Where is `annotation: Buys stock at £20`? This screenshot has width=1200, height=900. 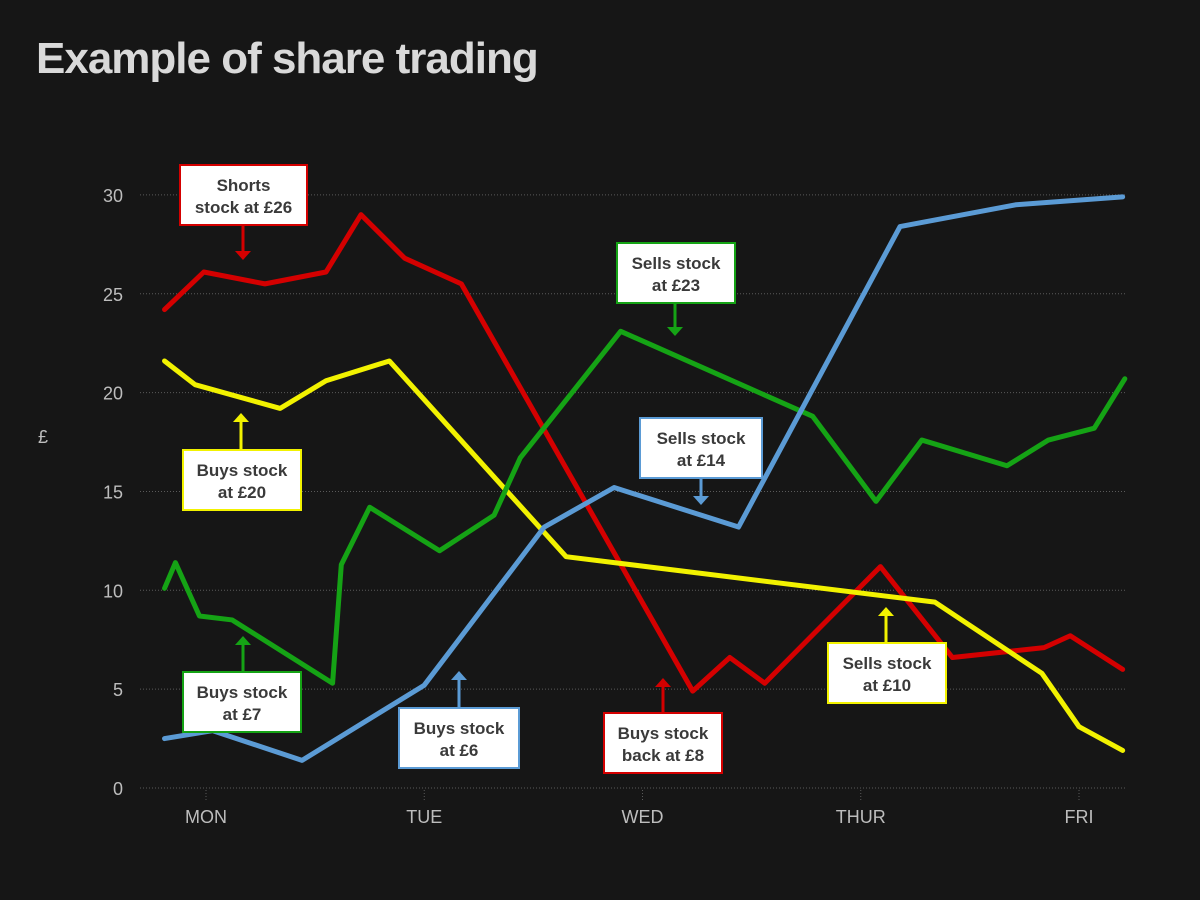 annotation: Buys stock at £20 is located at coordinates (242, 462).